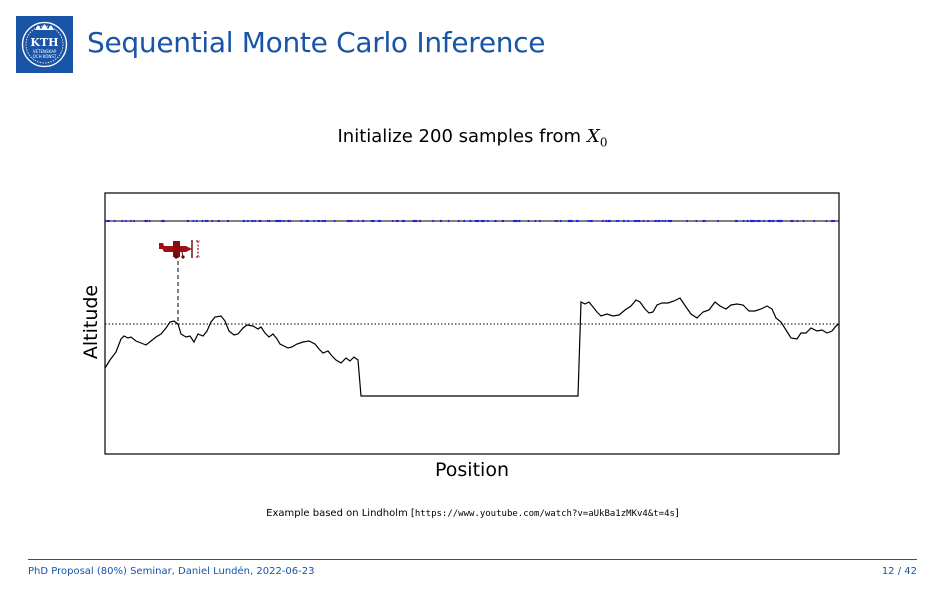  Describe the element at coordinates (472, 470) in the screenshot. I see `x-axis-label: Position` at that location.